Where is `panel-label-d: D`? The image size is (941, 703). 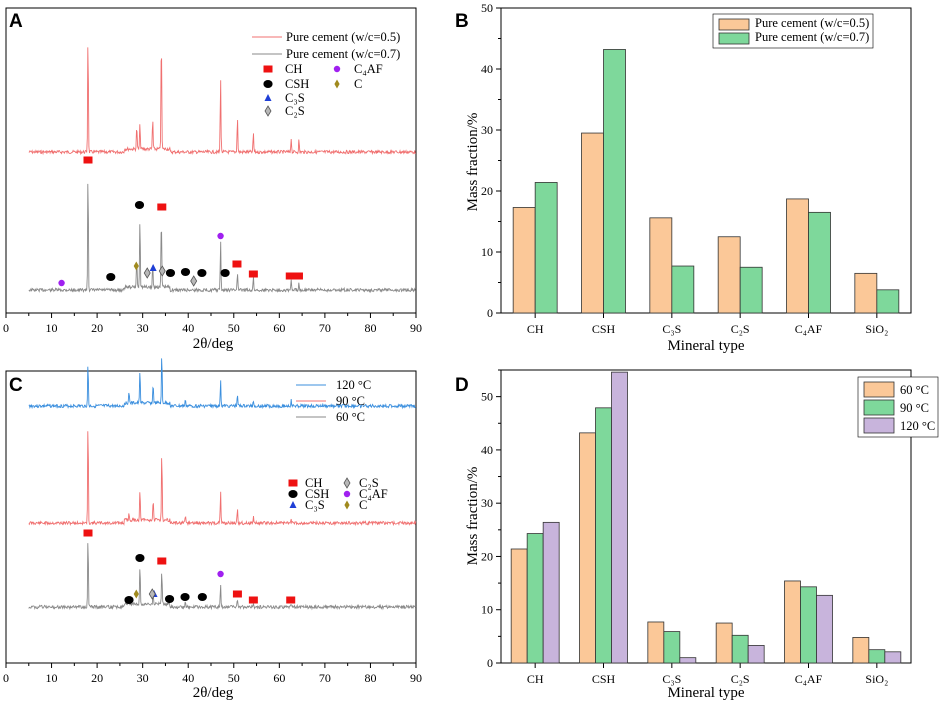
panel-label-d: D is located at coordinates (462, 385).